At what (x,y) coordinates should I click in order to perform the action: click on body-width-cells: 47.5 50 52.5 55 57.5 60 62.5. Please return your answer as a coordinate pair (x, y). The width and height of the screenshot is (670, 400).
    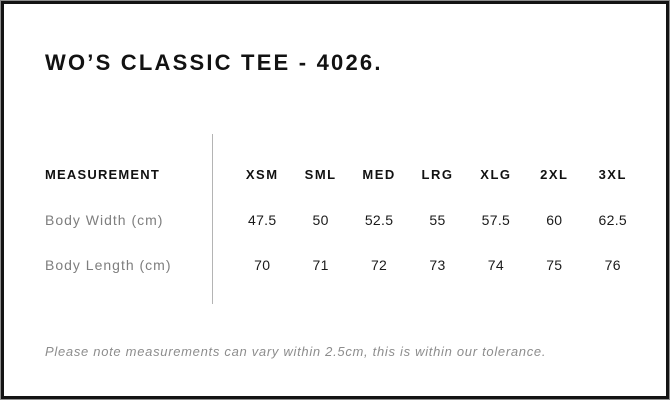
    Looking at the image, I should click on (427, 220).